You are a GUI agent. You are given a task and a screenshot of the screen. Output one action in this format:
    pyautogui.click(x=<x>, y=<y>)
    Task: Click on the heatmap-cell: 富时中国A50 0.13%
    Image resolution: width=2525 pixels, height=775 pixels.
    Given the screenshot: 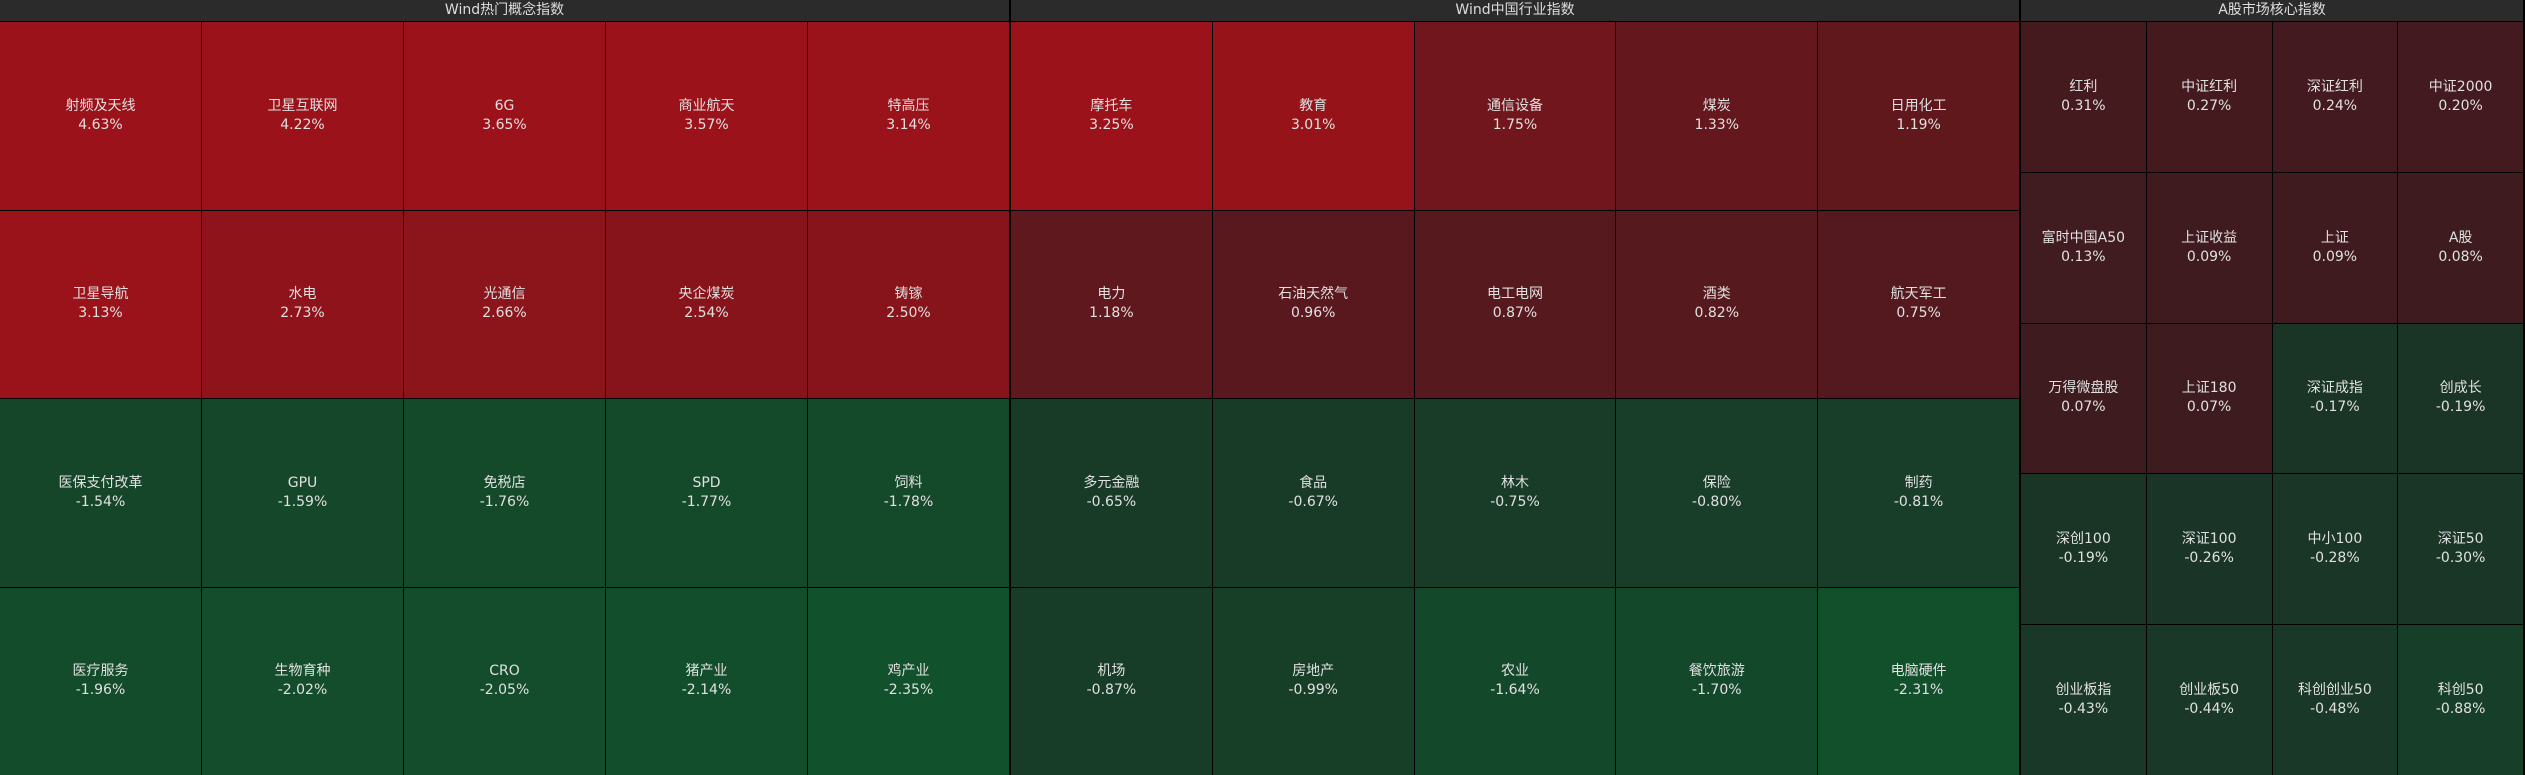 What is the action you would take?
    pyautogui.click(x=2083, y=247)
    